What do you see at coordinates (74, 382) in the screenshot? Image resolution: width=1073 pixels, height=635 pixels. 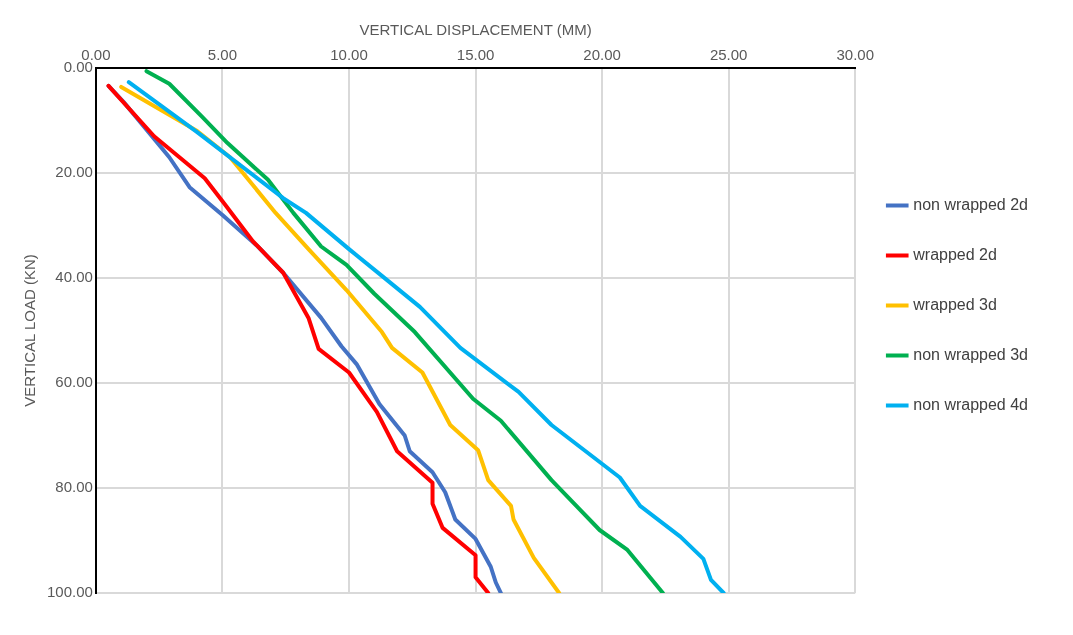 I see `y-tick-label: 60.00` at bounding box center [74, 382].